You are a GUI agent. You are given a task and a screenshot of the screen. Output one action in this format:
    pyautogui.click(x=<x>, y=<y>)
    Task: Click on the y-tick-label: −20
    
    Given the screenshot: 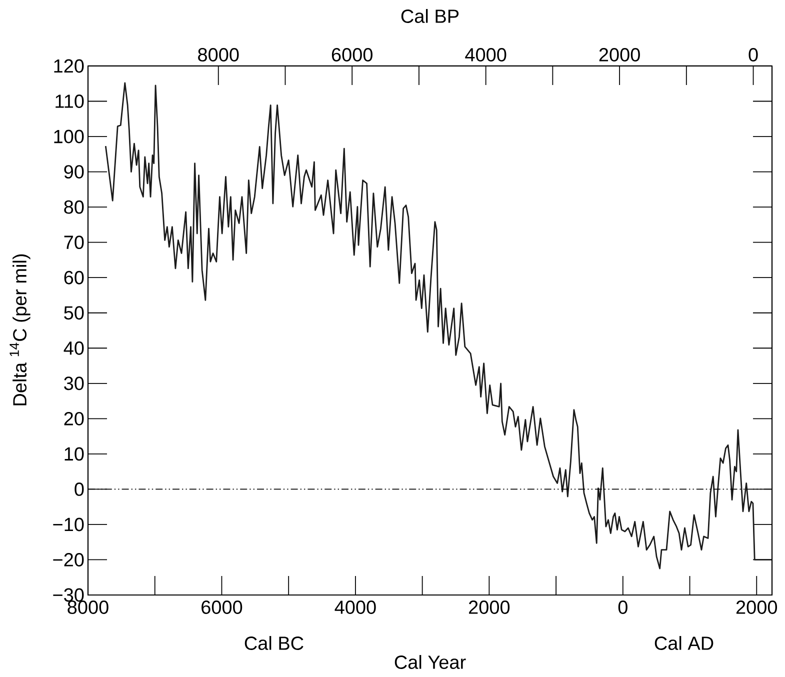 What is the action you would take?
    pyautogui.click(x=68, y=559)
    